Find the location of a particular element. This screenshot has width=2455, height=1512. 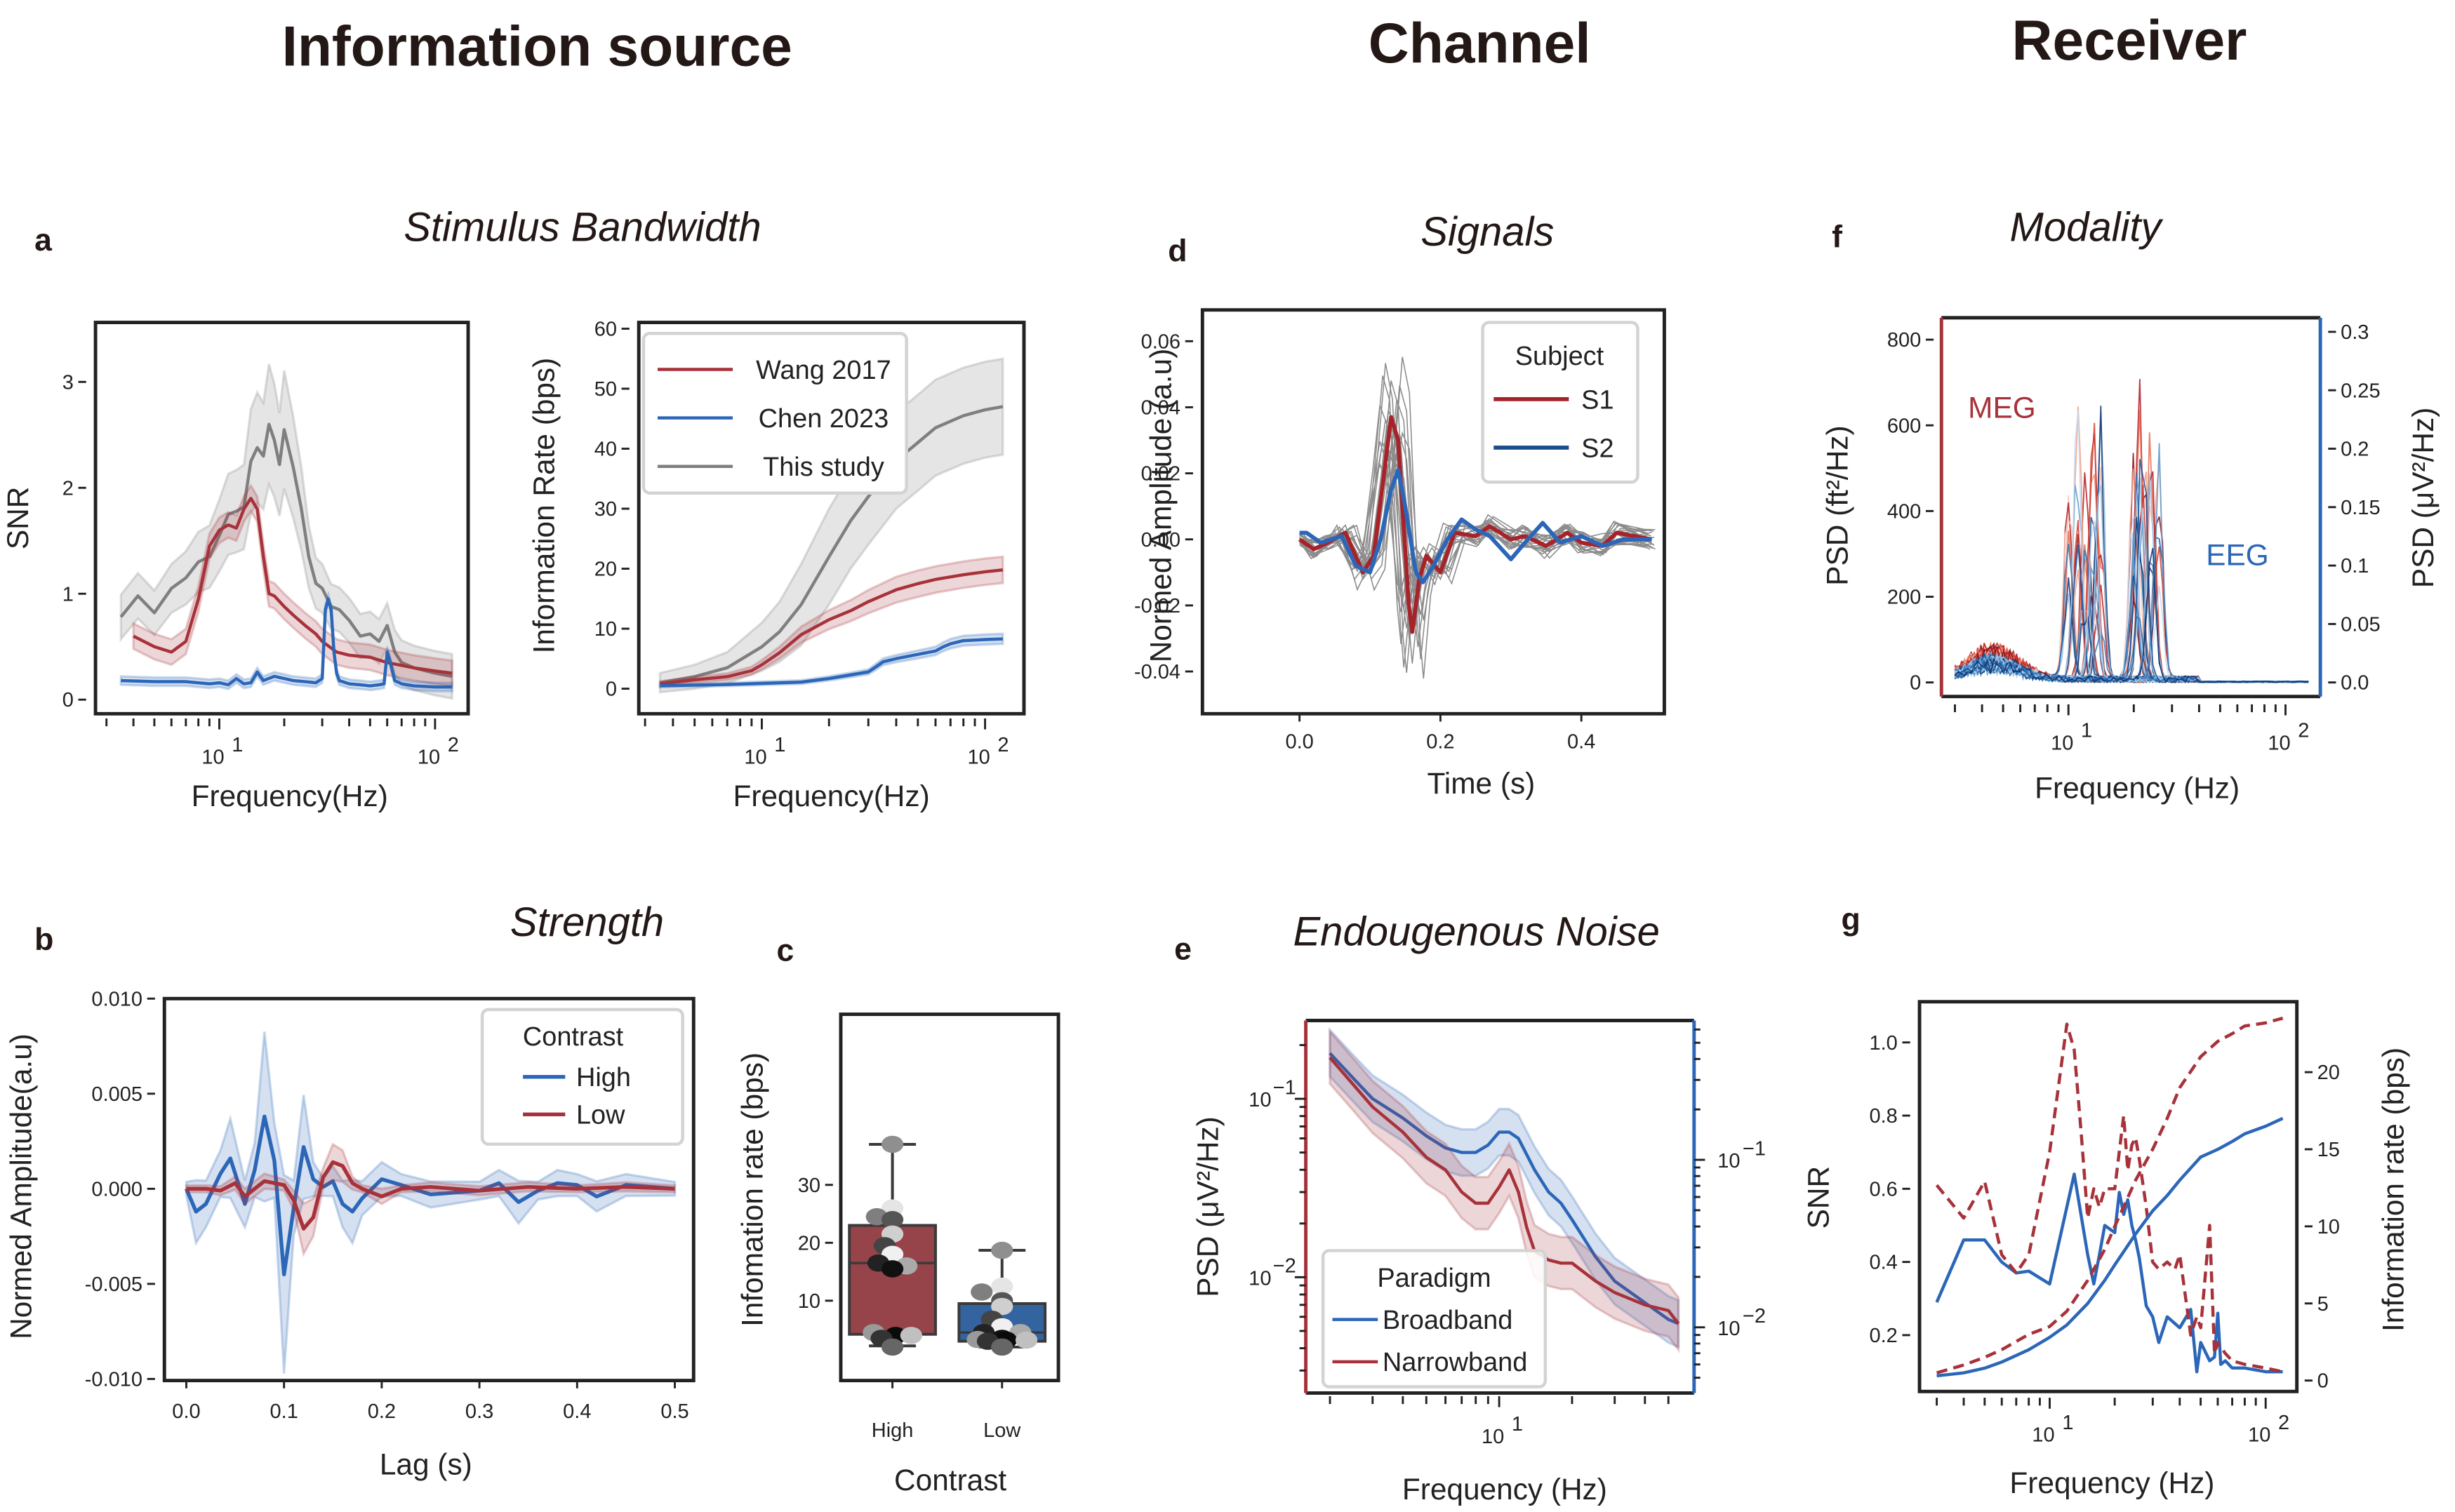

subtitle-endogenous-noise: Endougenous Noise is located at coordinates (1476, 931).